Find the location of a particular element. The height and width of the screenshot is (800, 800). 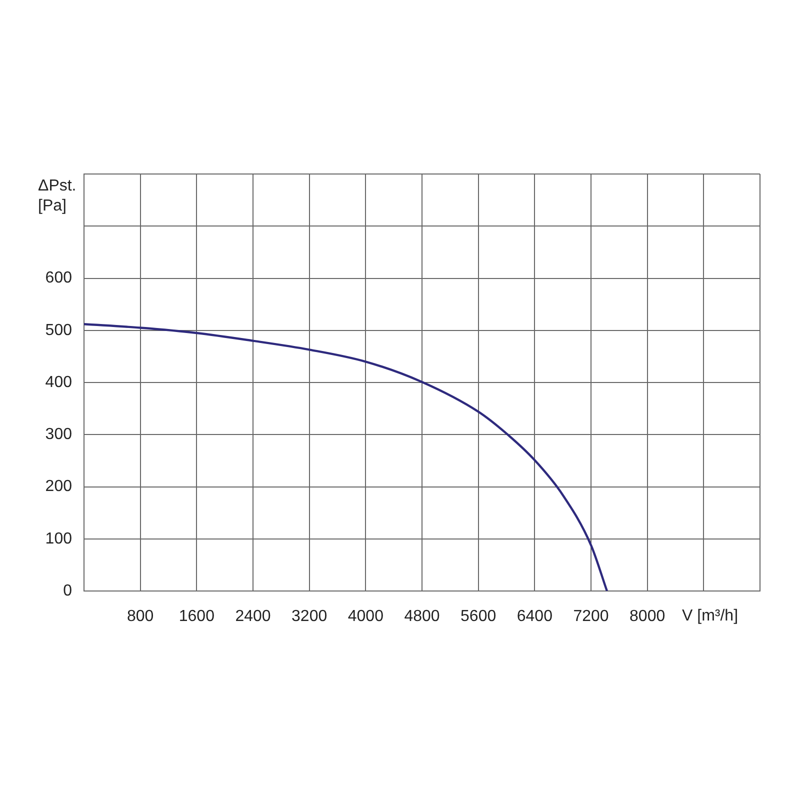

x-tick-label: 8000 is located at coordinates (648, 617).